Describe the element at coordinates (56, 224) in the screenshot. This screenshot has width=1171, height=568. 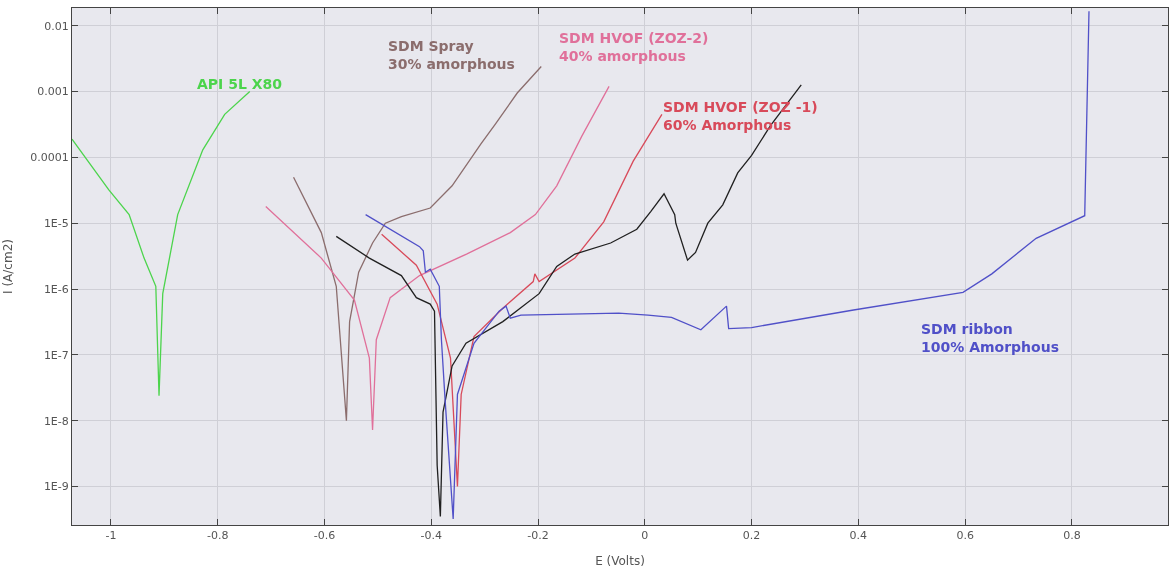
I see `y-tick-label: 1E-5` at that location.